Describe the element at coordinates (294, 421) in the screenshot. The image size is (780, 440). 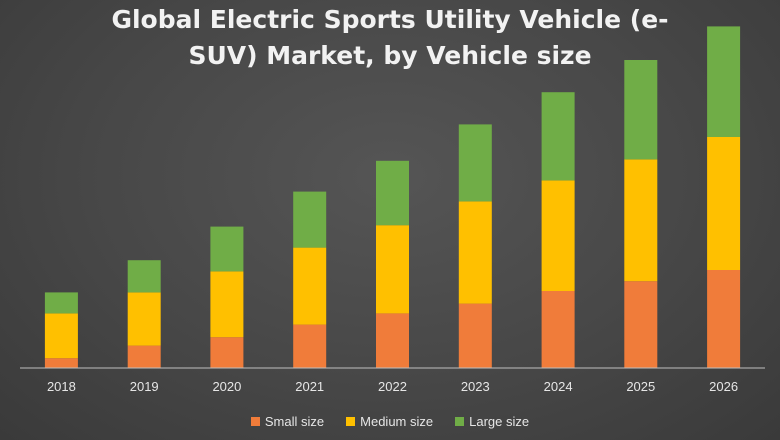
I see `legend-label: Small size` at that location.